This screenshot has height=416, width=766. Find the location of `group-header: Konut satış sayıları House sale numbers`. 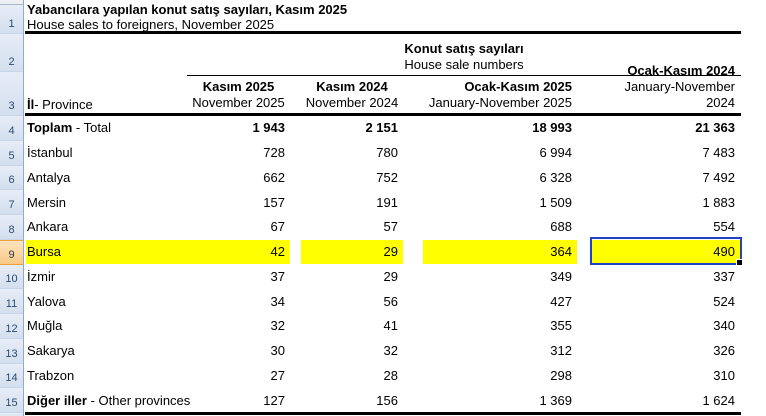

group-header: Konut satış sayıları House sale numbers is located at coordinates (464, 57).